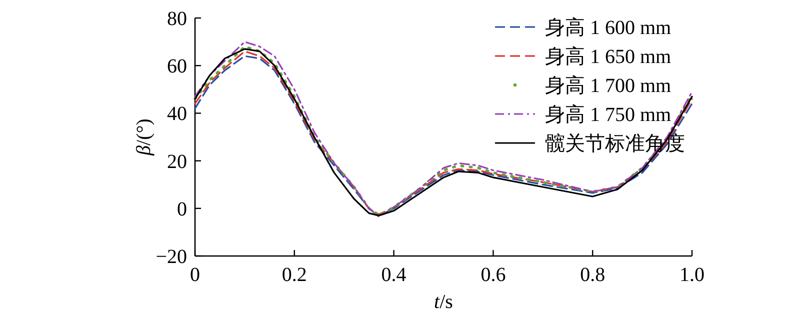  I want to click on x-tick-label: 0.4, so click(393, 275).